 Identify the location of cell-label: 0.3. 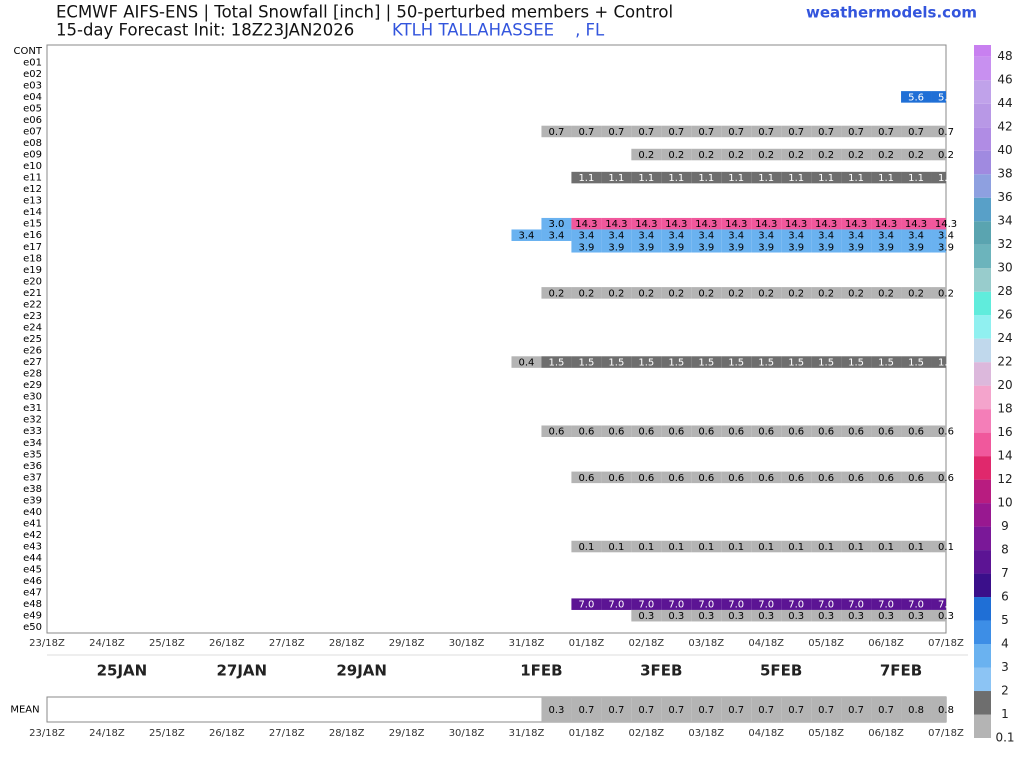
(646, 616).